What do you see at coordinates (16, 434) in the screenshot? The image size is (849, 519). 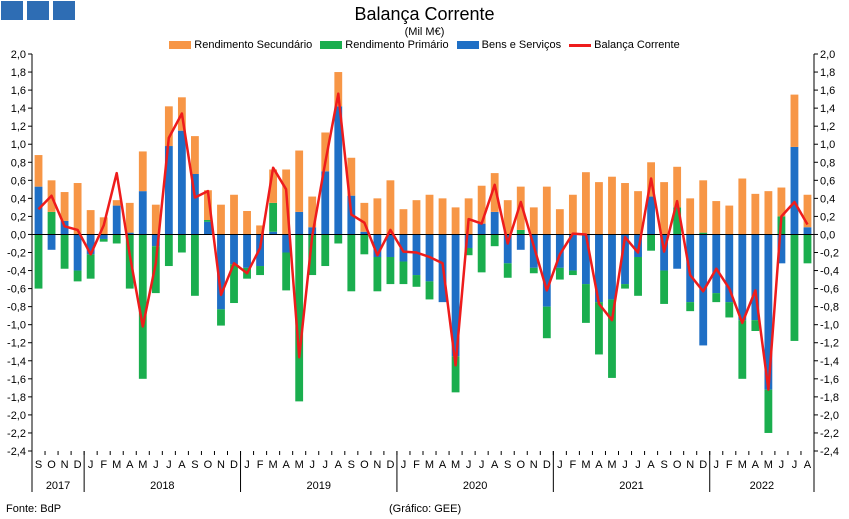 I see `y-tick-label-left: -2,2` at bounding box center [16, 434].